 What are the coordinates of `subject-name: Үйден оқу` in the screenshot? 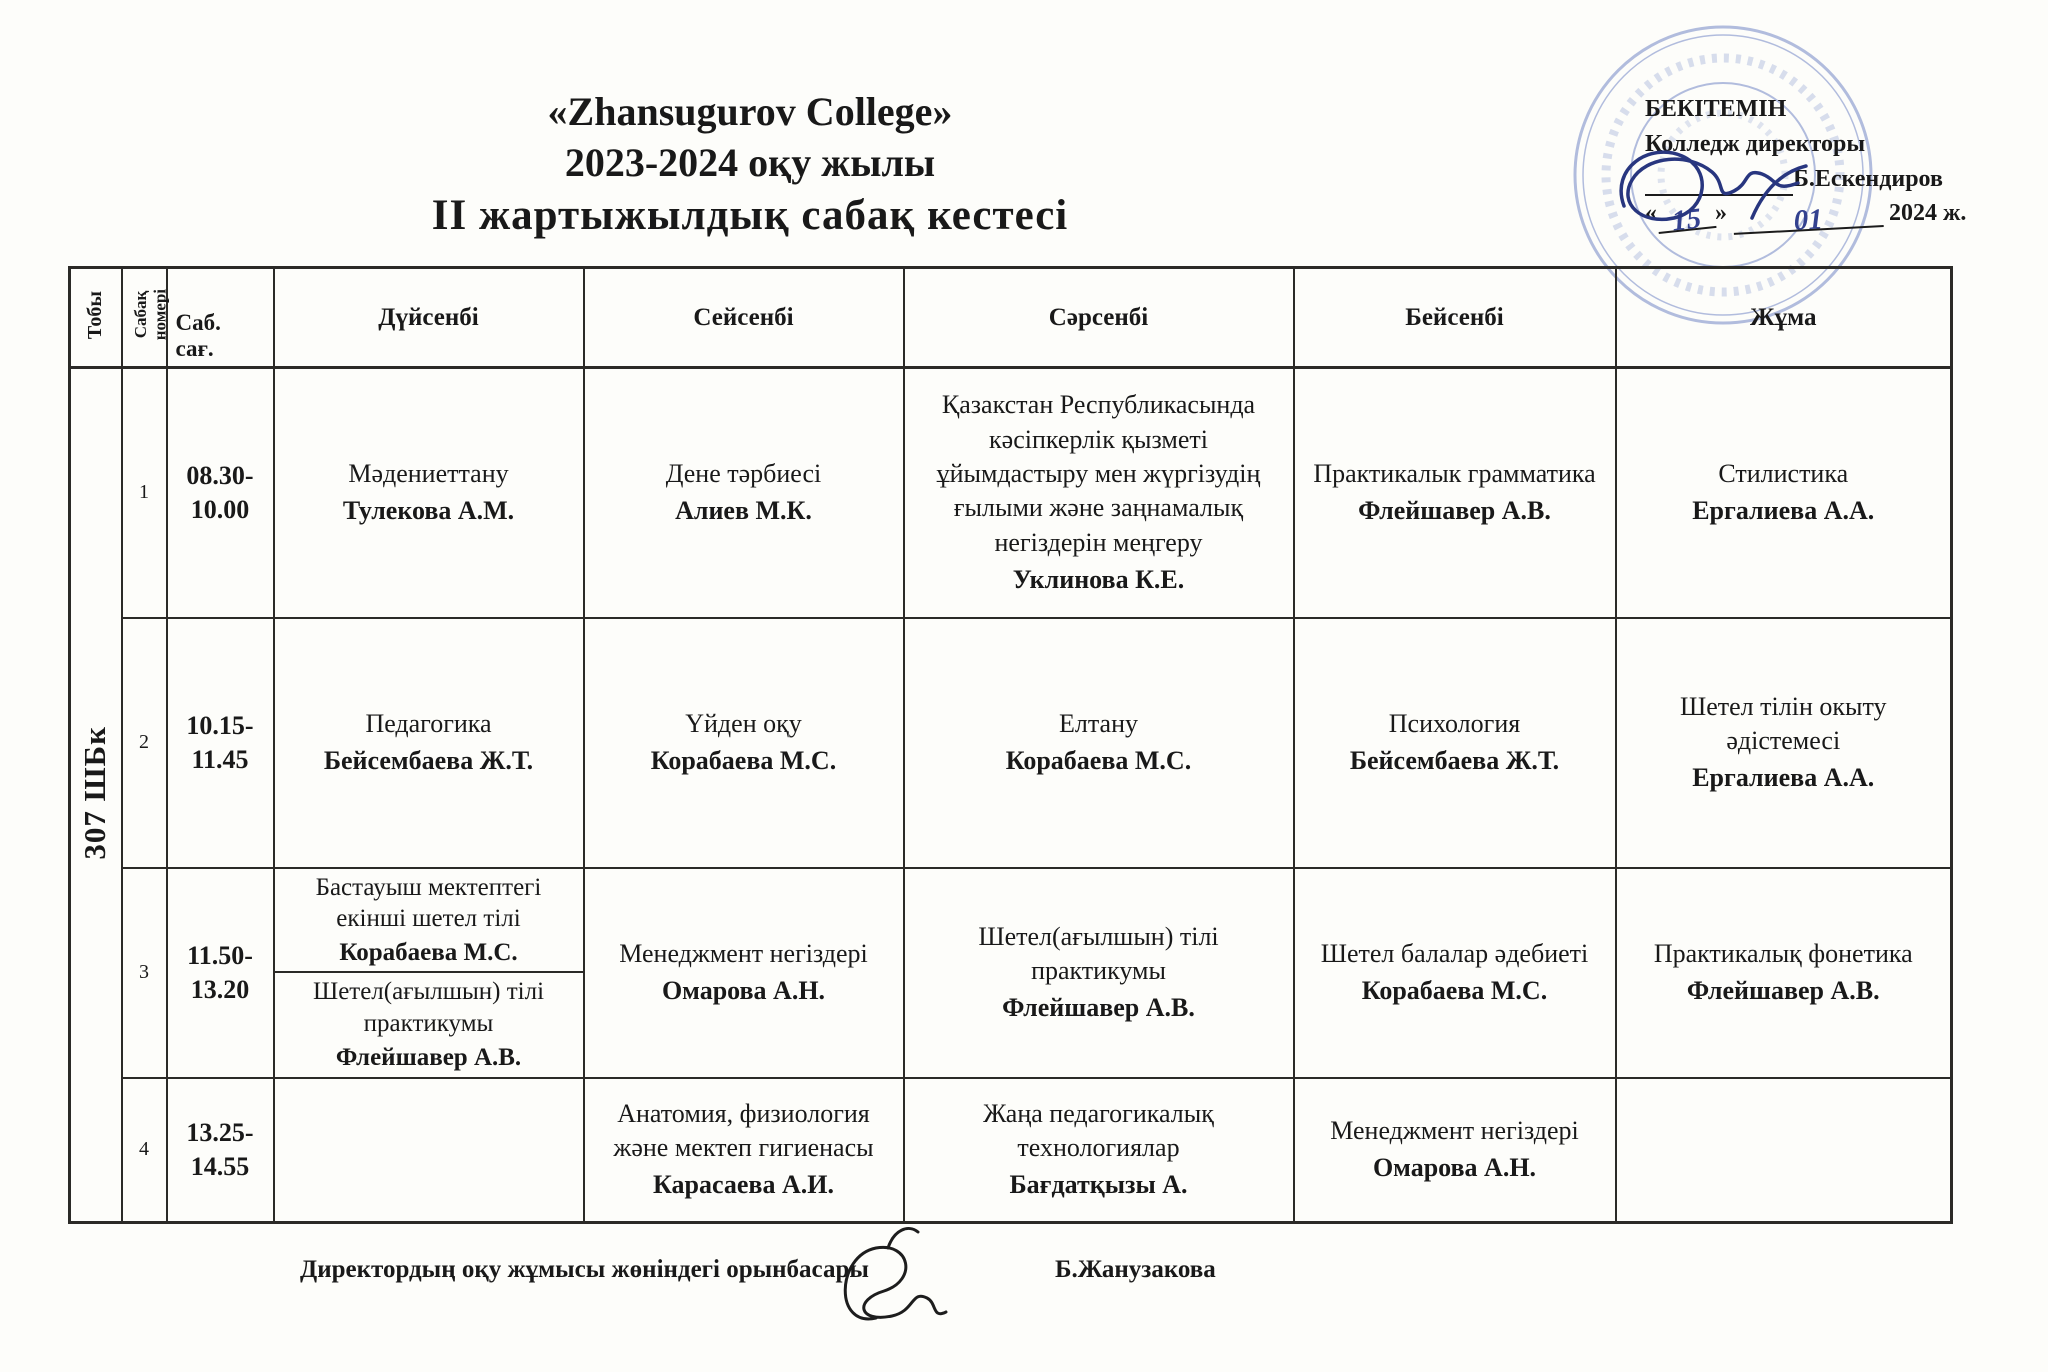 It's located at (743, 723).